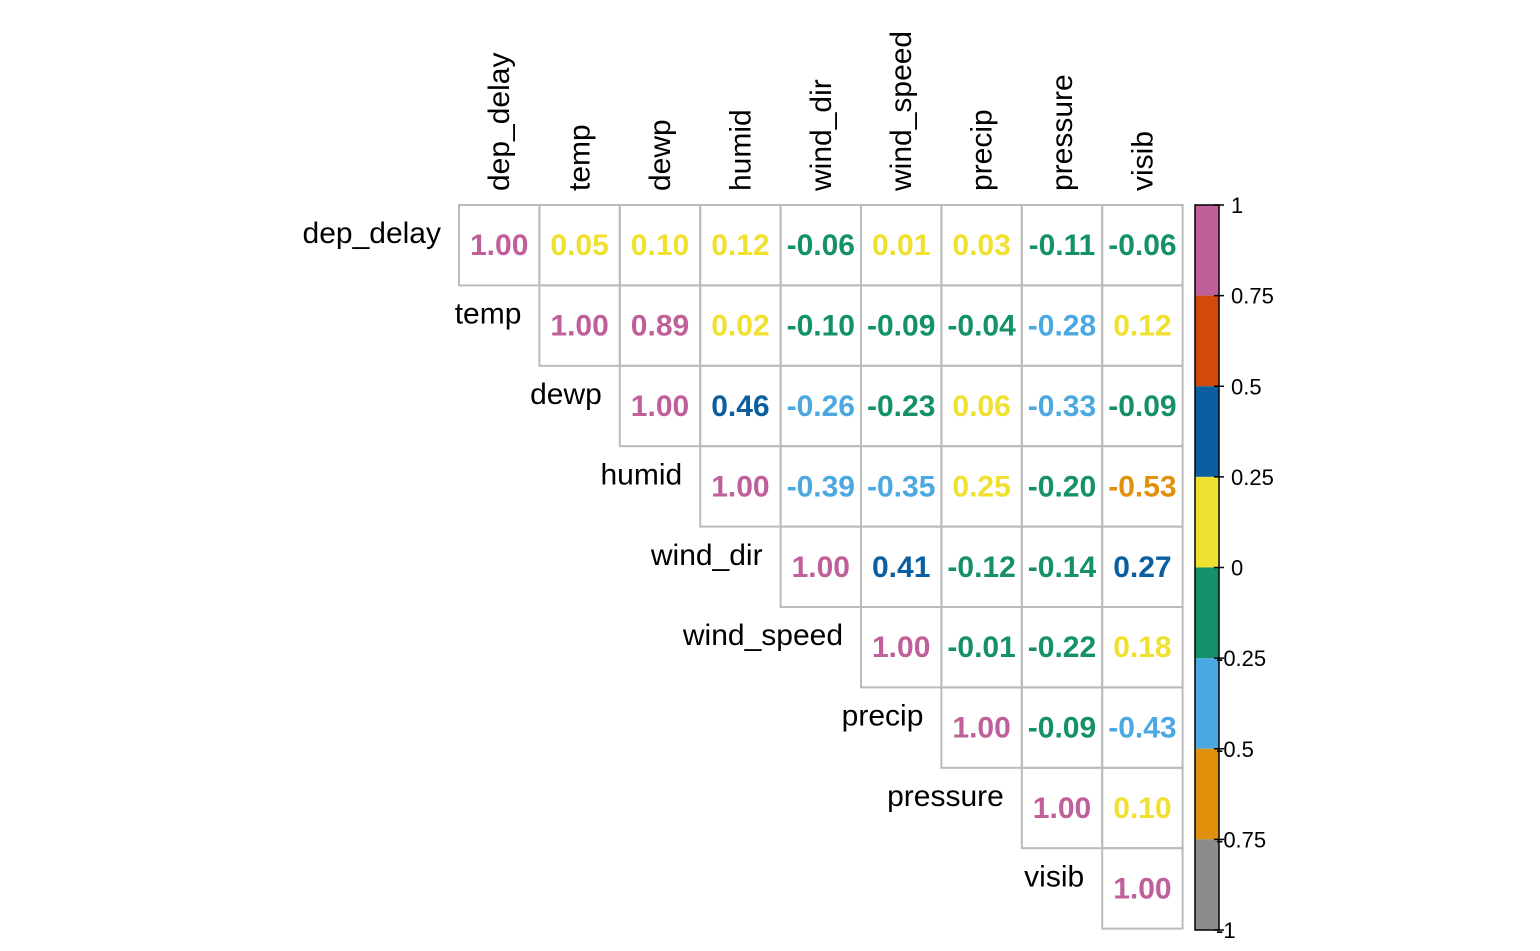 The width and height of the screenshot is (1540, 951). What do you see at coordinates (901, 111) in the screenshot?
I see `column-label-wind_speed: wind_speed` at bounding box center [901, 111].